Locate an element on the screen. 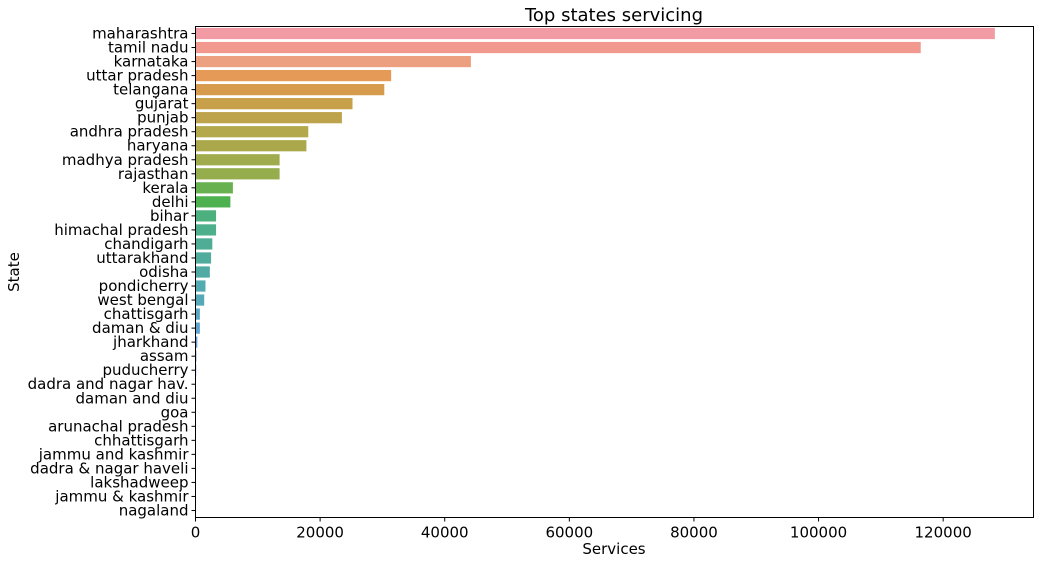  x-tick-label-6: 120000 is located at coordinates (943, 533).